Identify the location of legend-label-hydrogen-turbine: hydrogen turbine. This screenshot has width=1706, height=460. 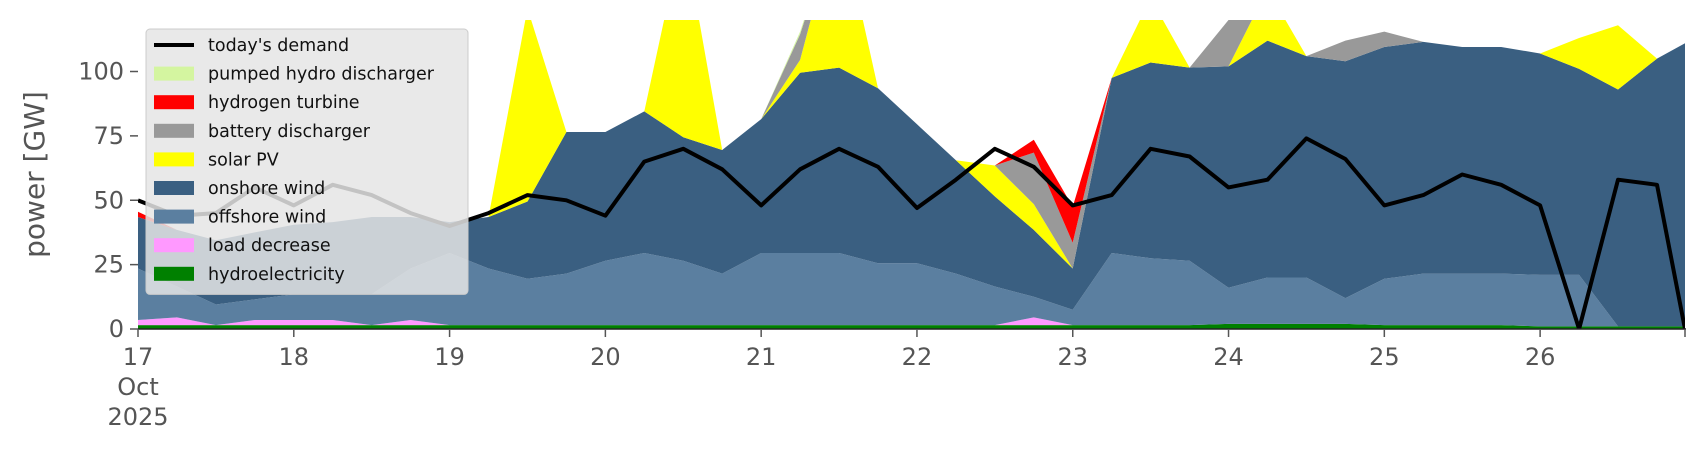
(284, 103).